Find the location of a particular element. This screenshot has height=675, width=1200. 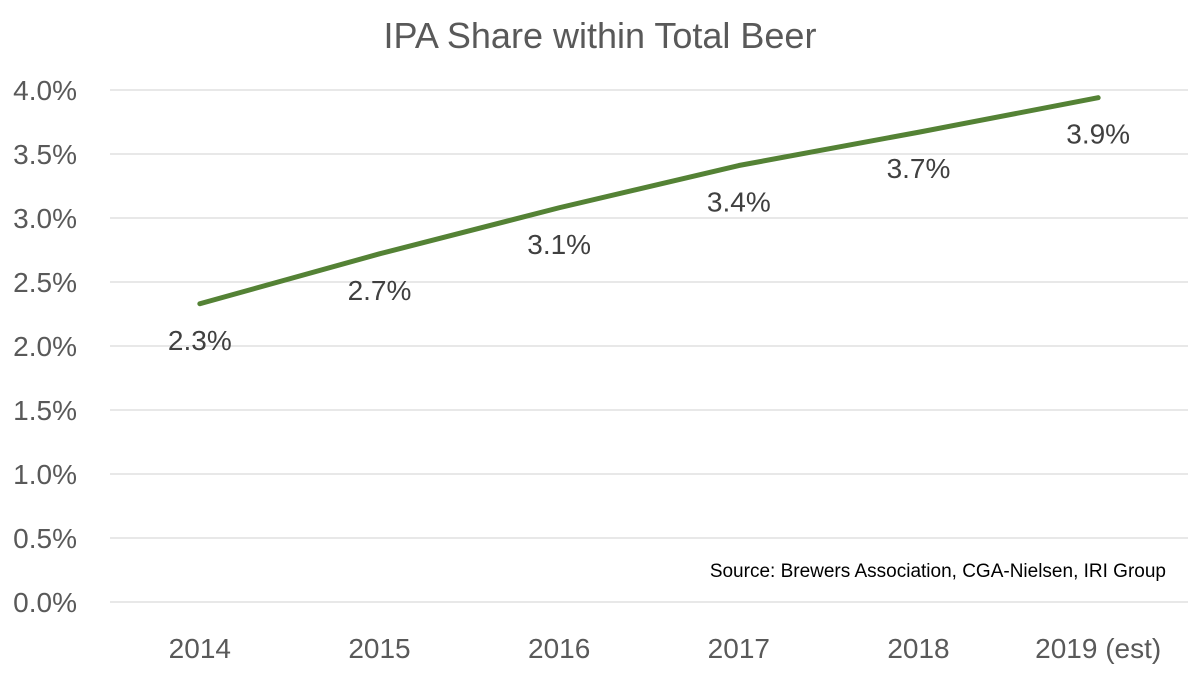

data-label: 3.9% is located at coordinates (1098, 134).